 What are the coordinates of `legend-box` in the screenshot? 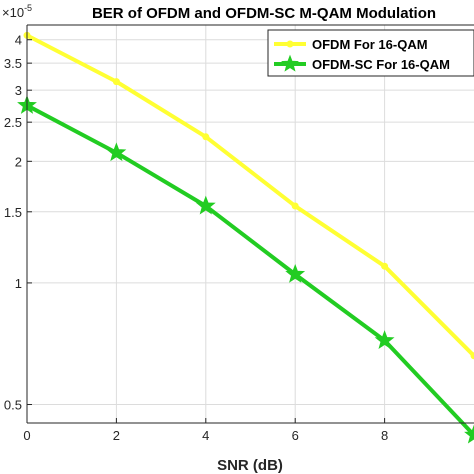 It's located at (370, 53).